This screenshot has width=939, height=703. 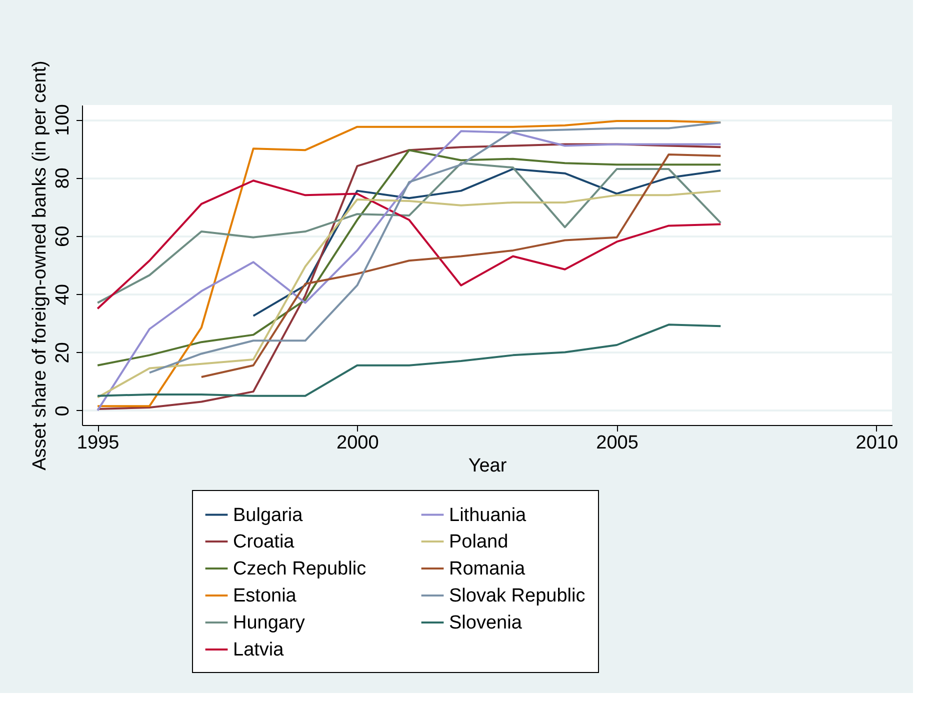 What do you see at coordinates (264, 542) in the screenshot?
I see `legend-label: Croatia` at bounding box center [264, 542].